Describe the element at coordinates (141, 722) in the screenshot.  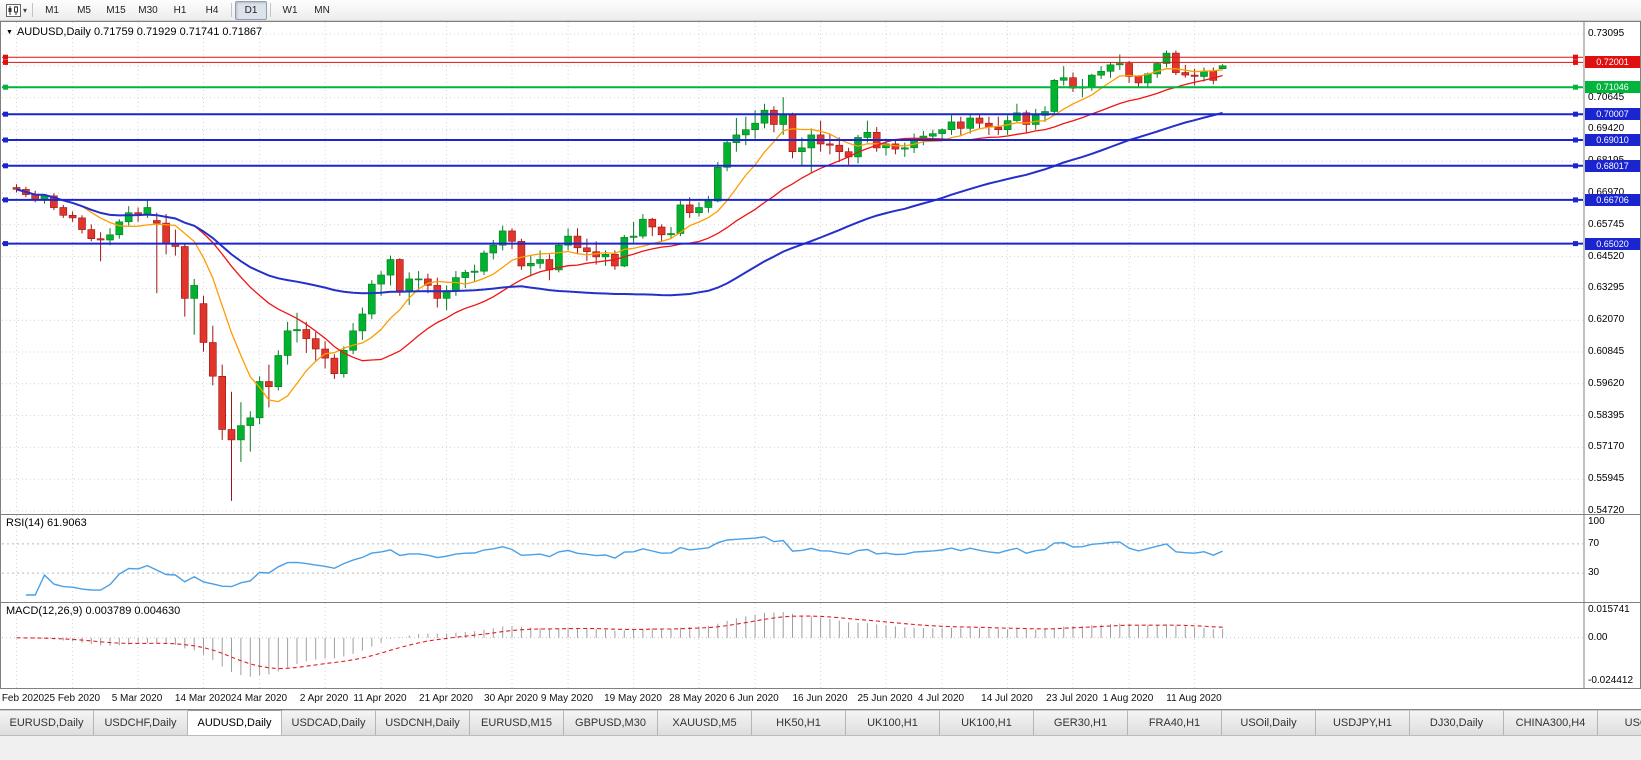
I see `tab-usdchf-daily: USDCHF,Daily` at that location.